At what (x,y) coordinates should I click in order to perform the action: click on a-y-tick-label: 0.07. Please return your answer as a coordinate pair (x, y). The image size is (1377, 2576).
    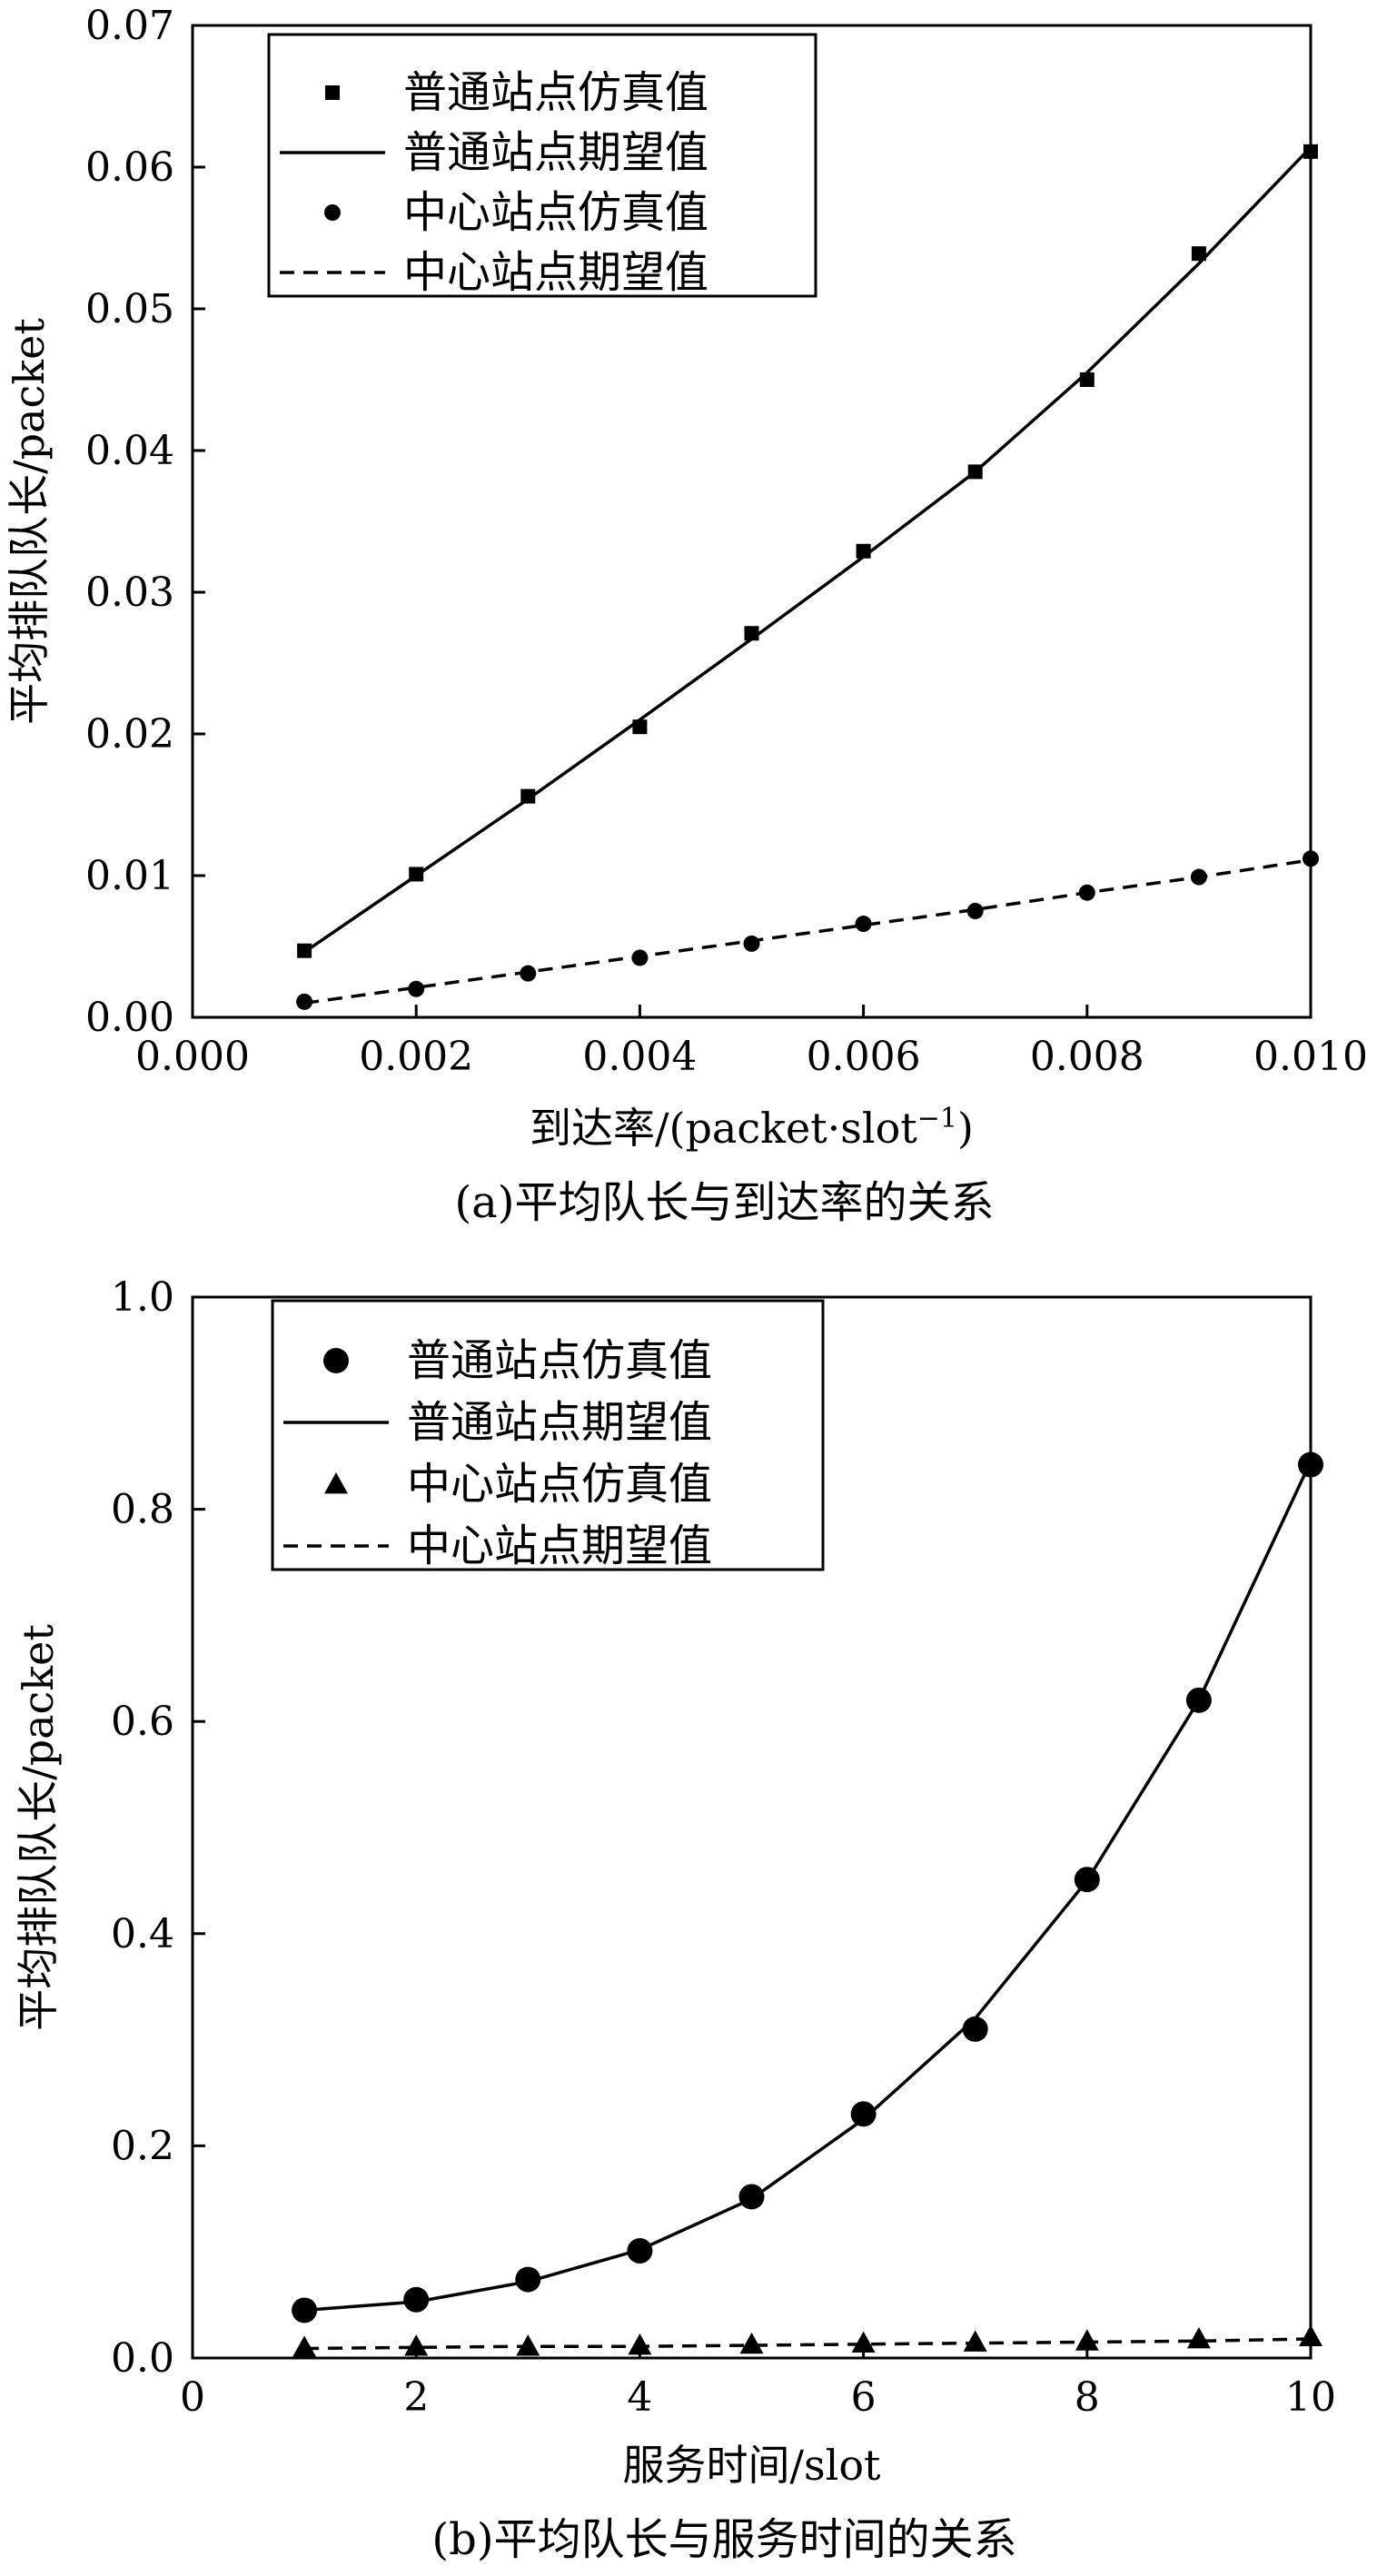
    Looking at the image, I should click on (129, 26).